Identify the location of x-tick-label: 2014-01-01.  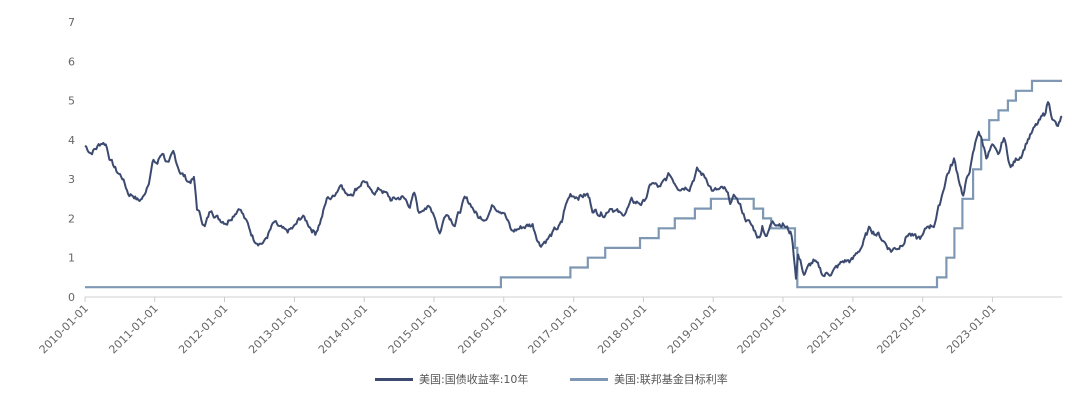
(343, 329).